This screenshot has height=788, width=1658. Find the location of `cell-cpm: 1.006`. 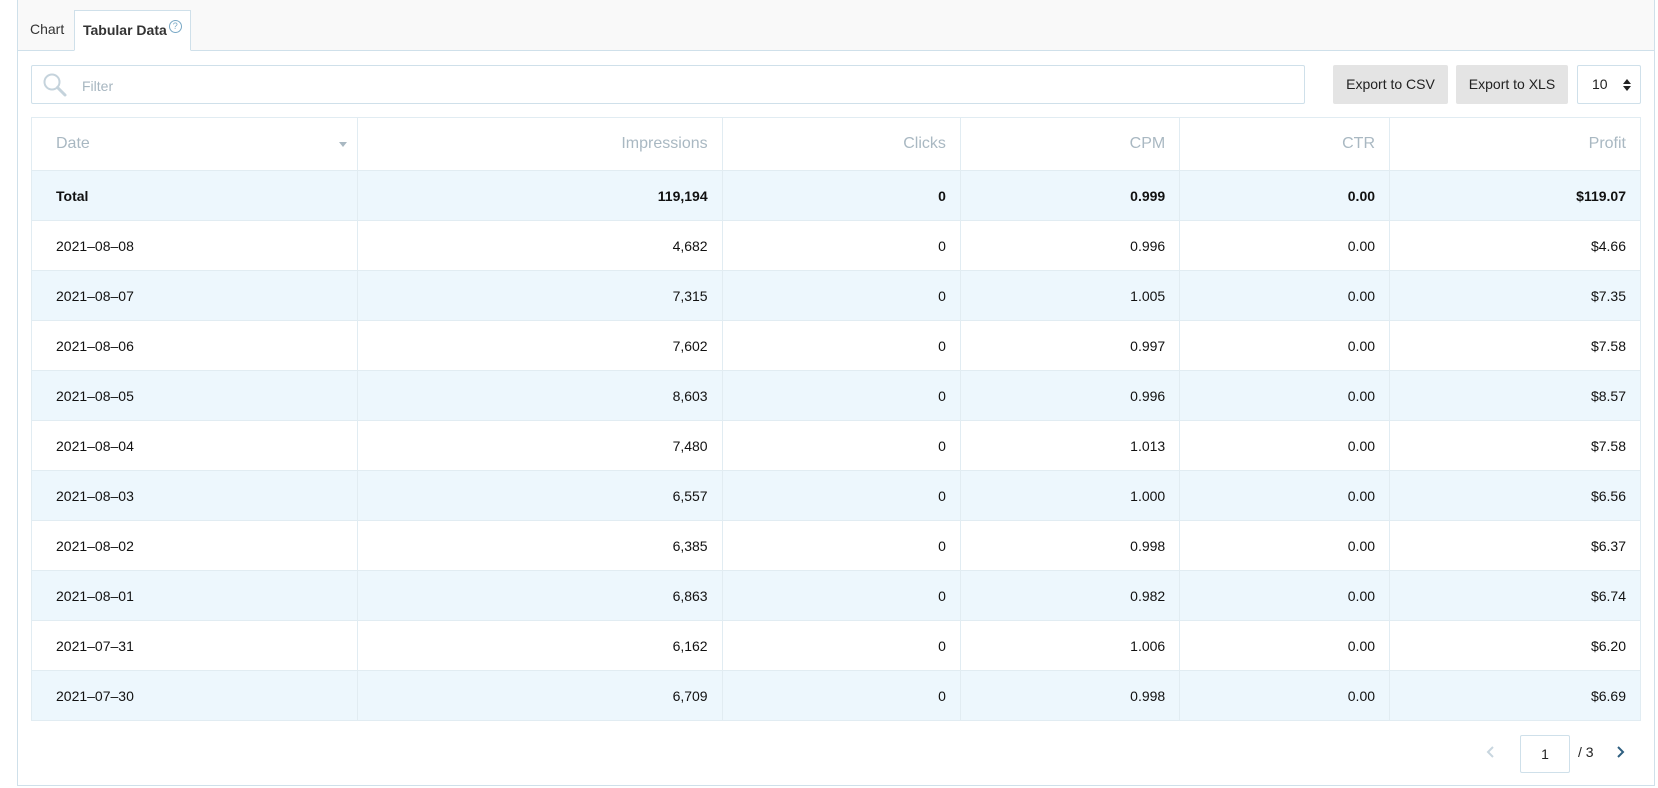

cell-cpm: 1.006 is located at coordinates (1070, 645).